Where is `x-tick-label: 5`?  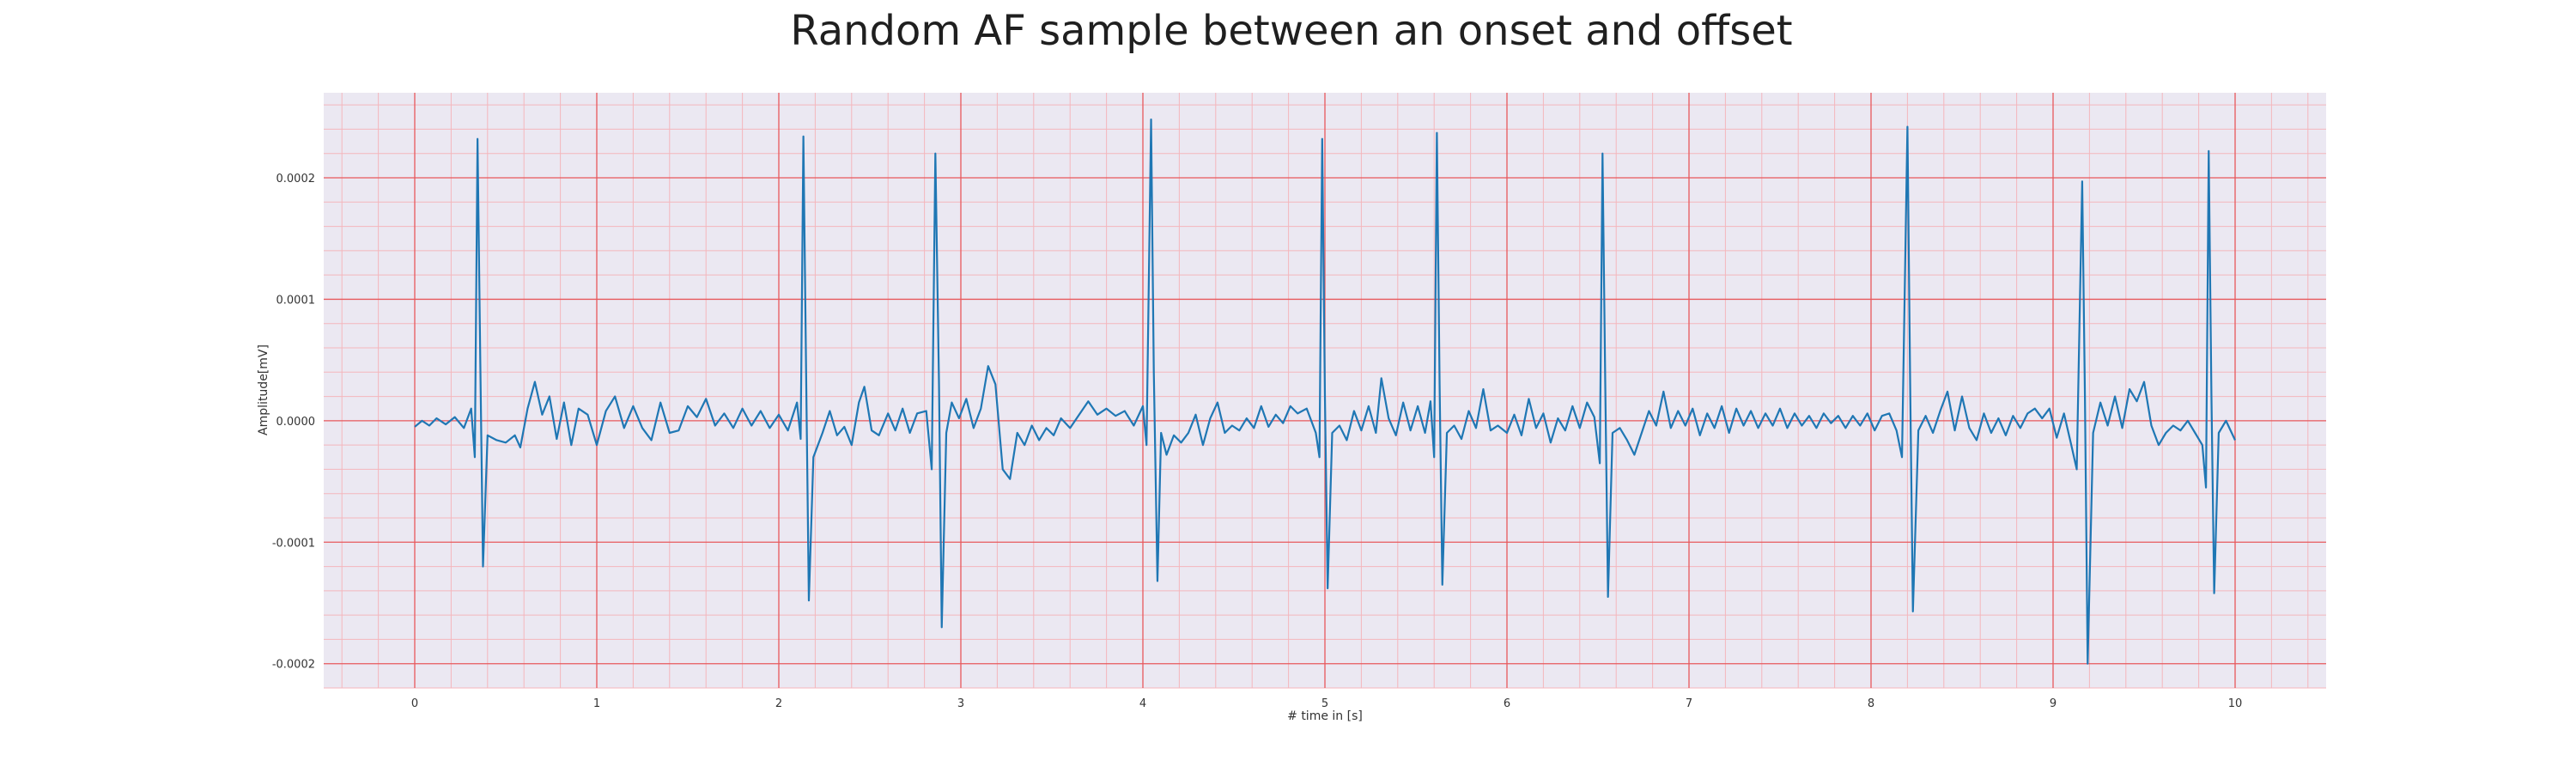
x-tick-label: 5 is located at coordinates (1324, 703).